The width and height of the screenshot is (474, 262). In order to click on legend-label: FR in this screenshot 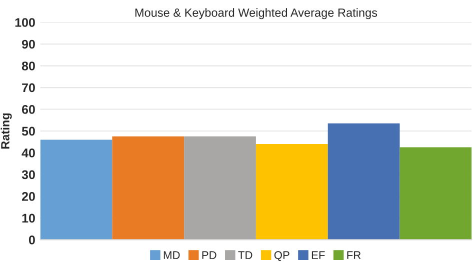, I will do `click(354, 255)`.